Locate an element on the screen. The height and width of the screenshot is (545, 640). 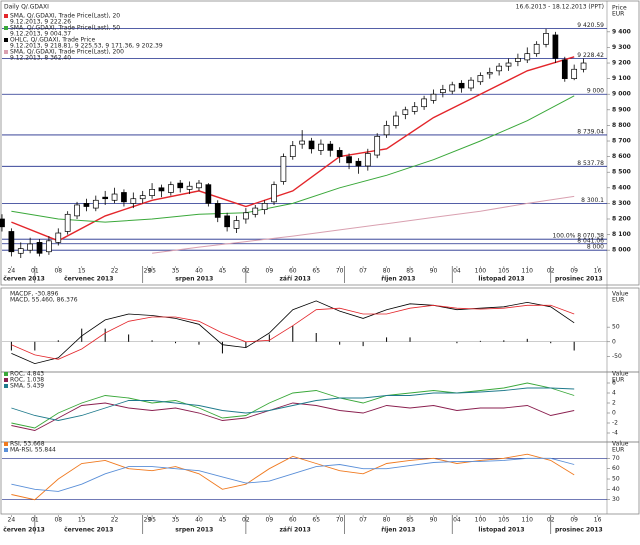
level-label: 8 300.1 is located at coordinates (592, 200).